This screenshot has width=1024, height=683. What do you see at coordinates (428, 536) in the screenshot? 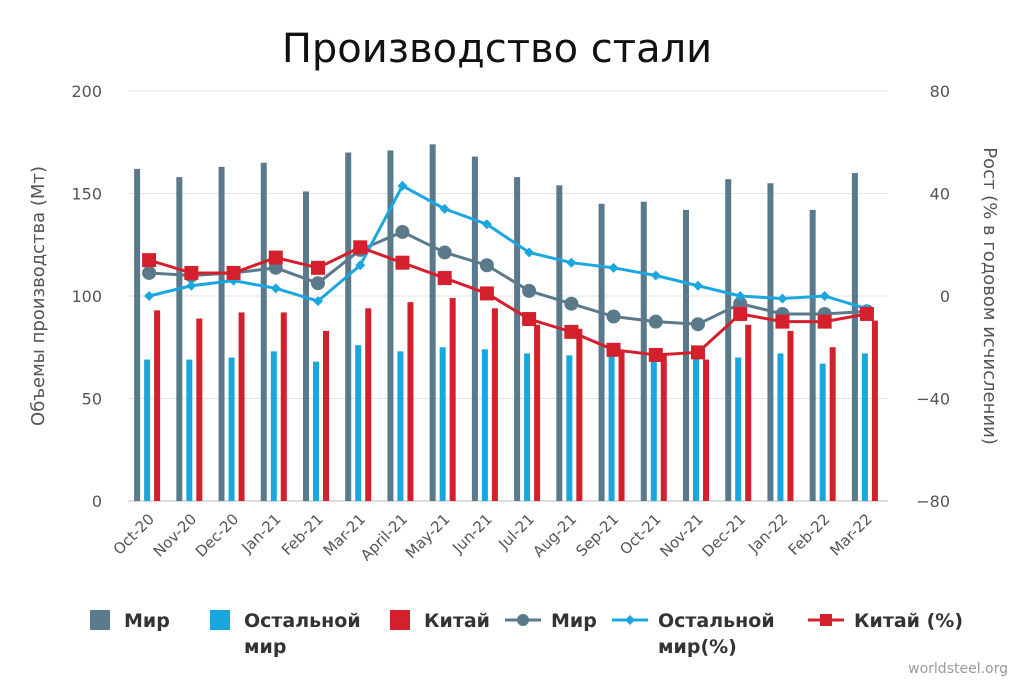
I see `x-tick-label: May-21` at bounding box center [428, 536].